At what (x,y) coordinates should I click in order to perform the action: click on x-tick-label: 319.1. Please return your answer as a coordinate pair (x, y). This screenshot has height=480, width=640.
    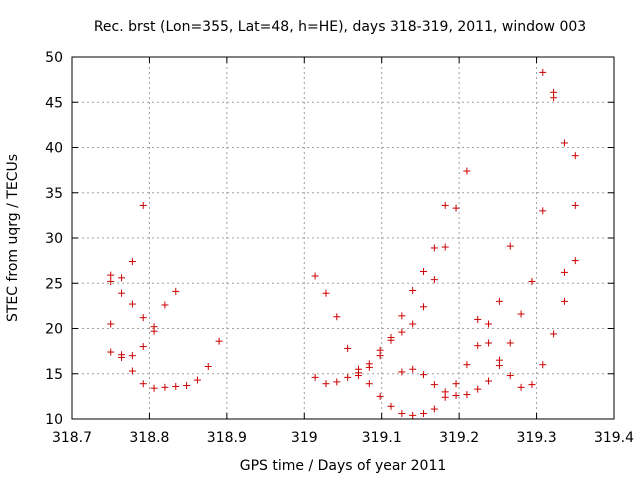
    Looking at the image, I should click on (382, 438).